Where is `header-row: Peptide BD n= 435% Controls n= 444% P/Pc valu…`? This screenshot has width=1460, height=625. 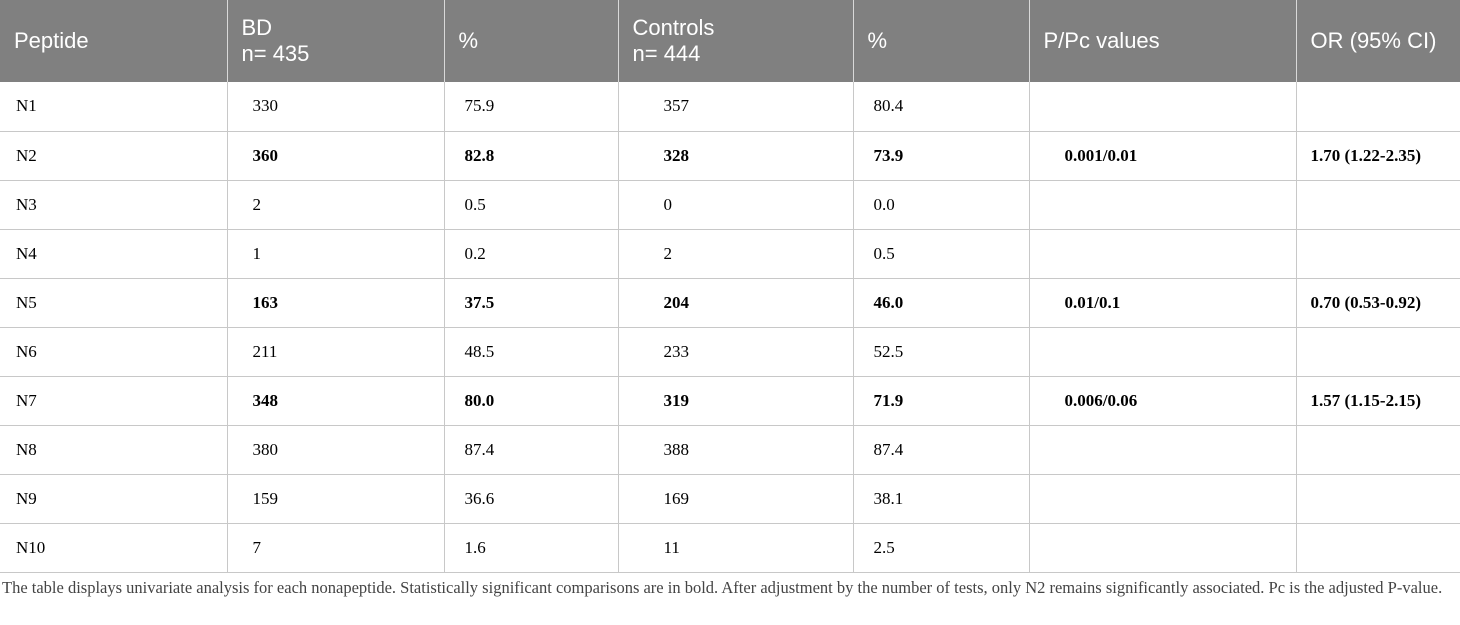
header-row: Peptide BD n= 435% Controls n= 444% P/Pc valu… is located at coordinates (730, 41).